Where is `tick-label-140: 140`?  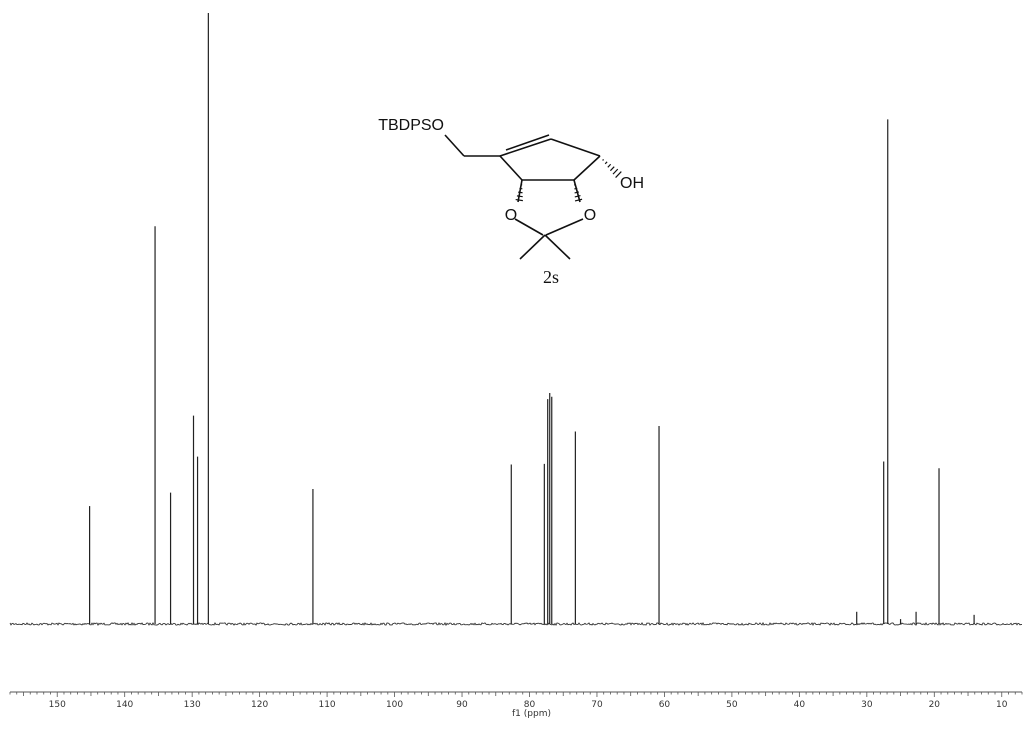
tick-label-140: 140 is located at coordinates (124, 705).